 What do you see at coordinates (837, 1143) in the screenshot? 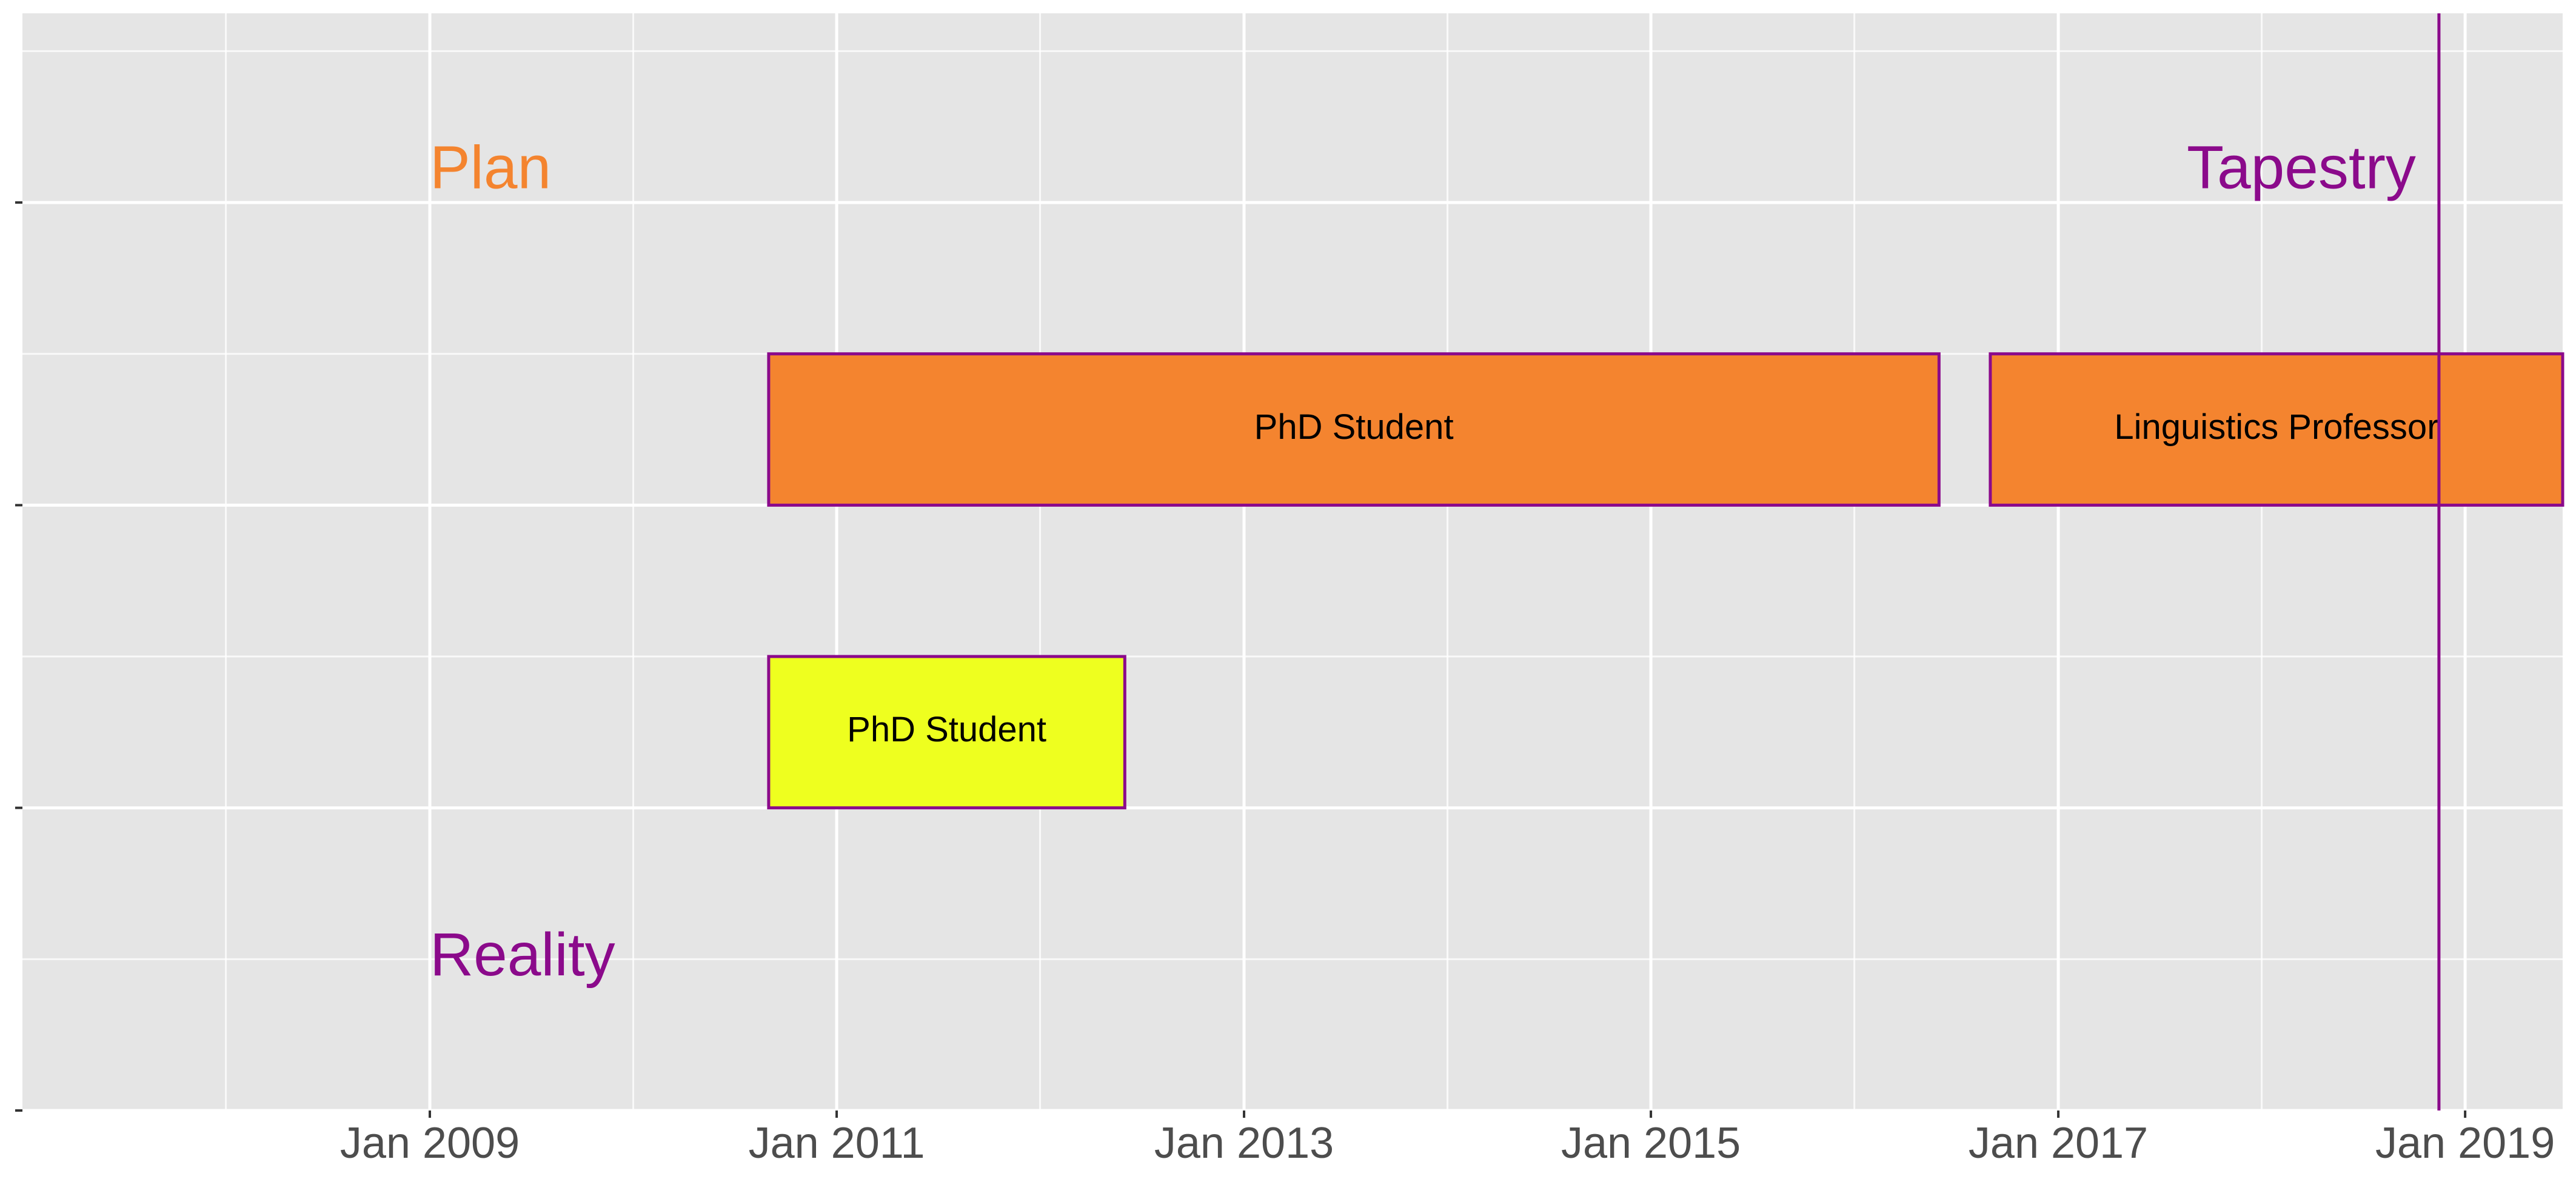
I see `x-tick-label: Jan 2011` at bounding box center [837, 1143].